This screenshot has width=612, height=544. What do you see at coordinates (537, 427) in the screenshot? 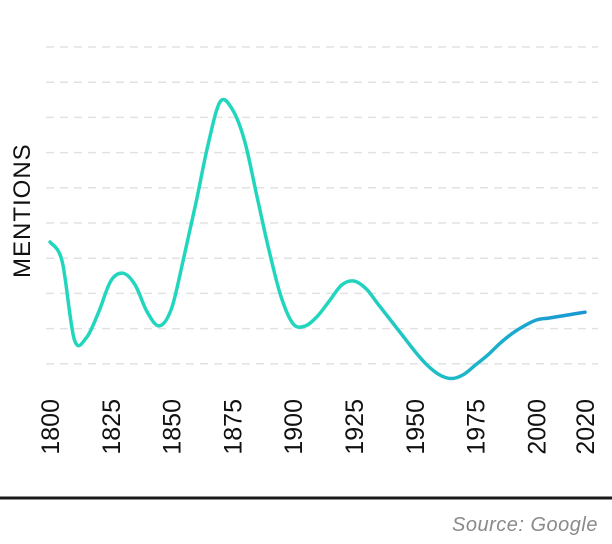
I see `x-tick-label: 2000` at bounding box center [537, 427].